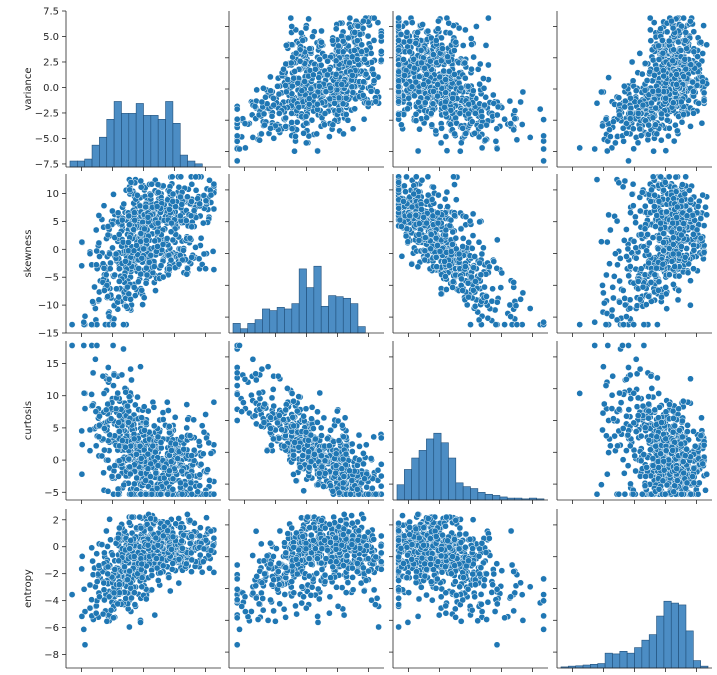  Describe the element at coordinates (28, 254) in the screenshot. I see `y-axis-label-skewness: skewness` at that location.